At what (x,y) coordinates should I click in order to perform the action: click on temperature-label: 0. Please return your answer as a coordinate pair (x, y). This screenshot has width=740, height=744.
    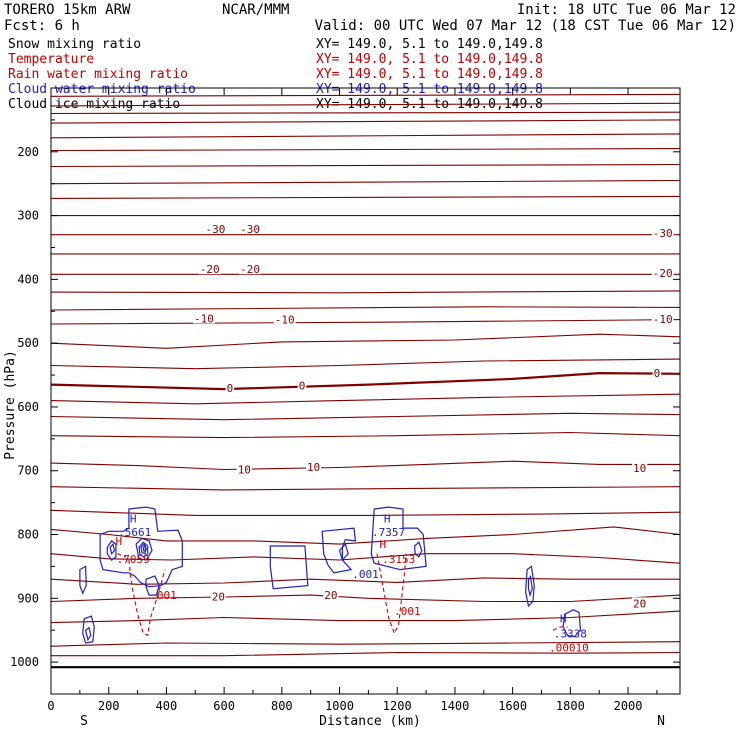
    Looking at the image, I should click on (657, 373).